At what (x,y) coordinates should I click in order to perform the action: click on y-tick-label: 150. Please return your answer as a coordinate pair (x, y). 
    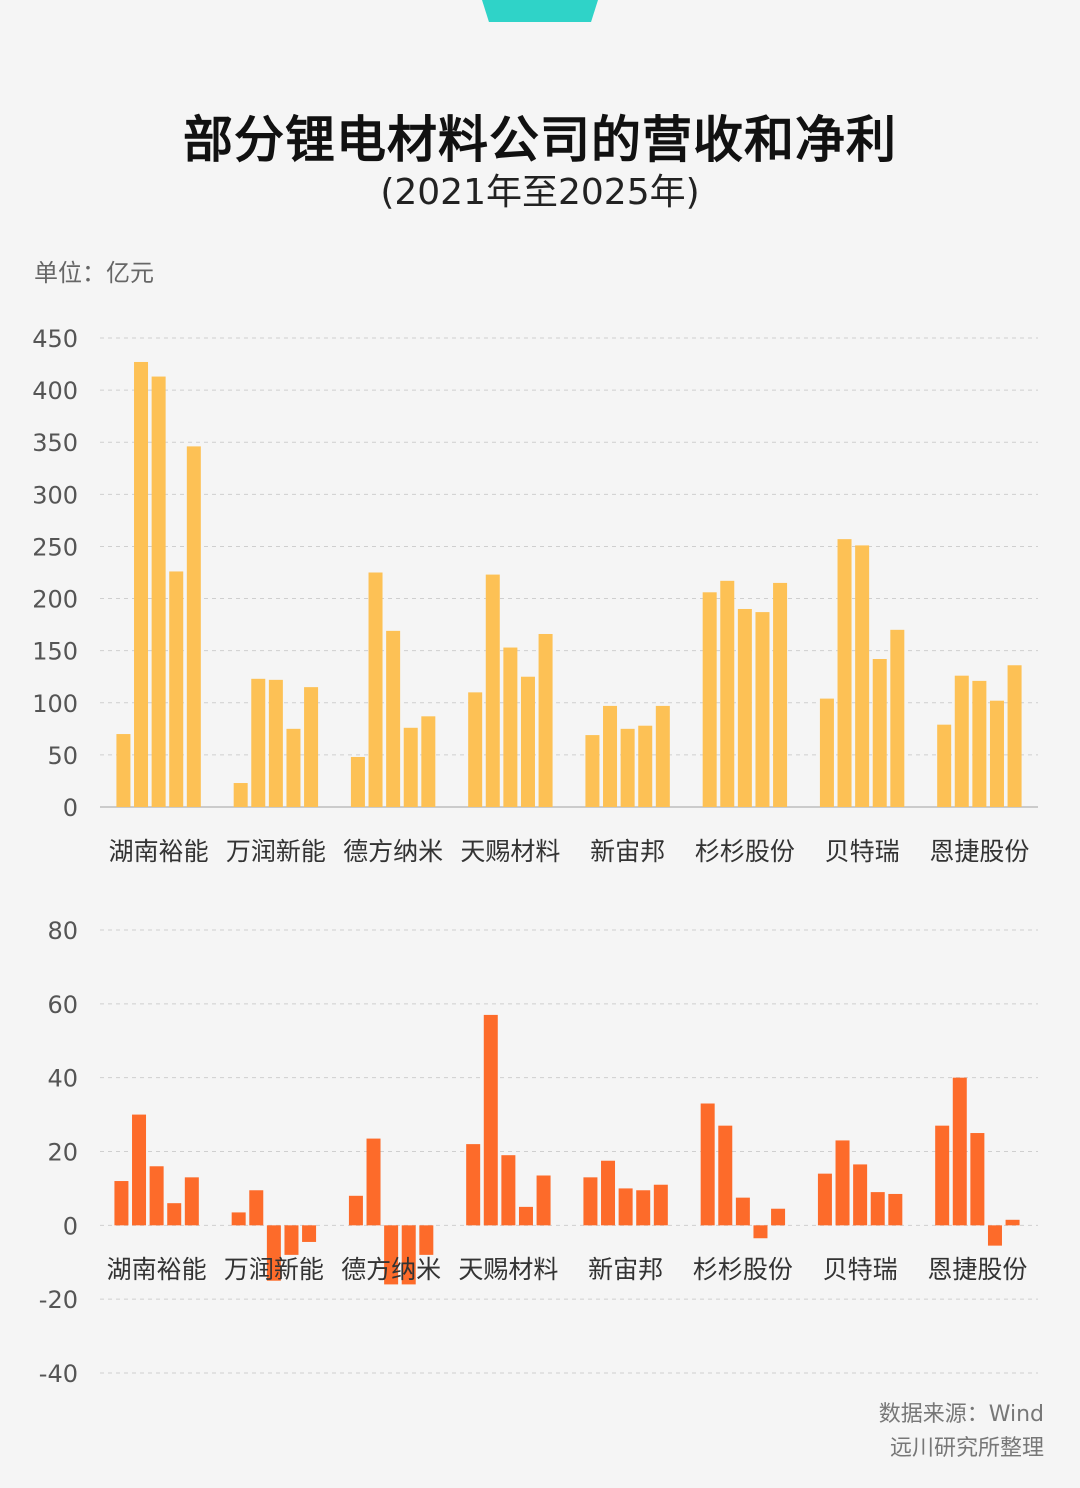
    Looking at the image, I should click on (55, 652).